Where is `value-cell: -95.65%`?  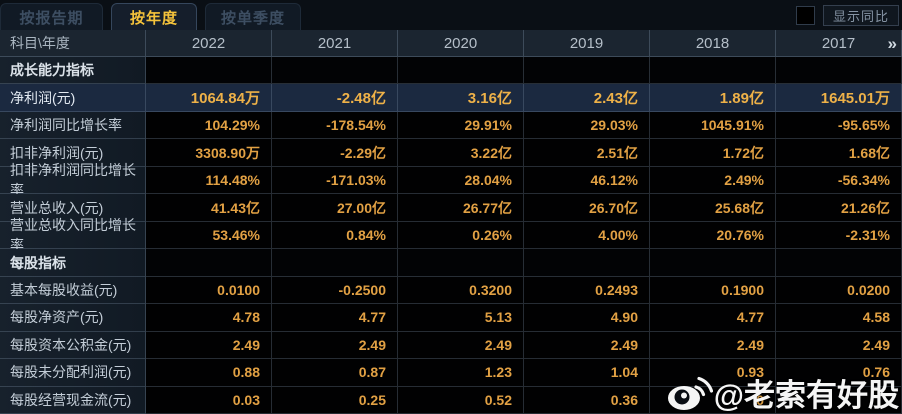 value-cell: -95.65% is located at coordinates (839, 125).